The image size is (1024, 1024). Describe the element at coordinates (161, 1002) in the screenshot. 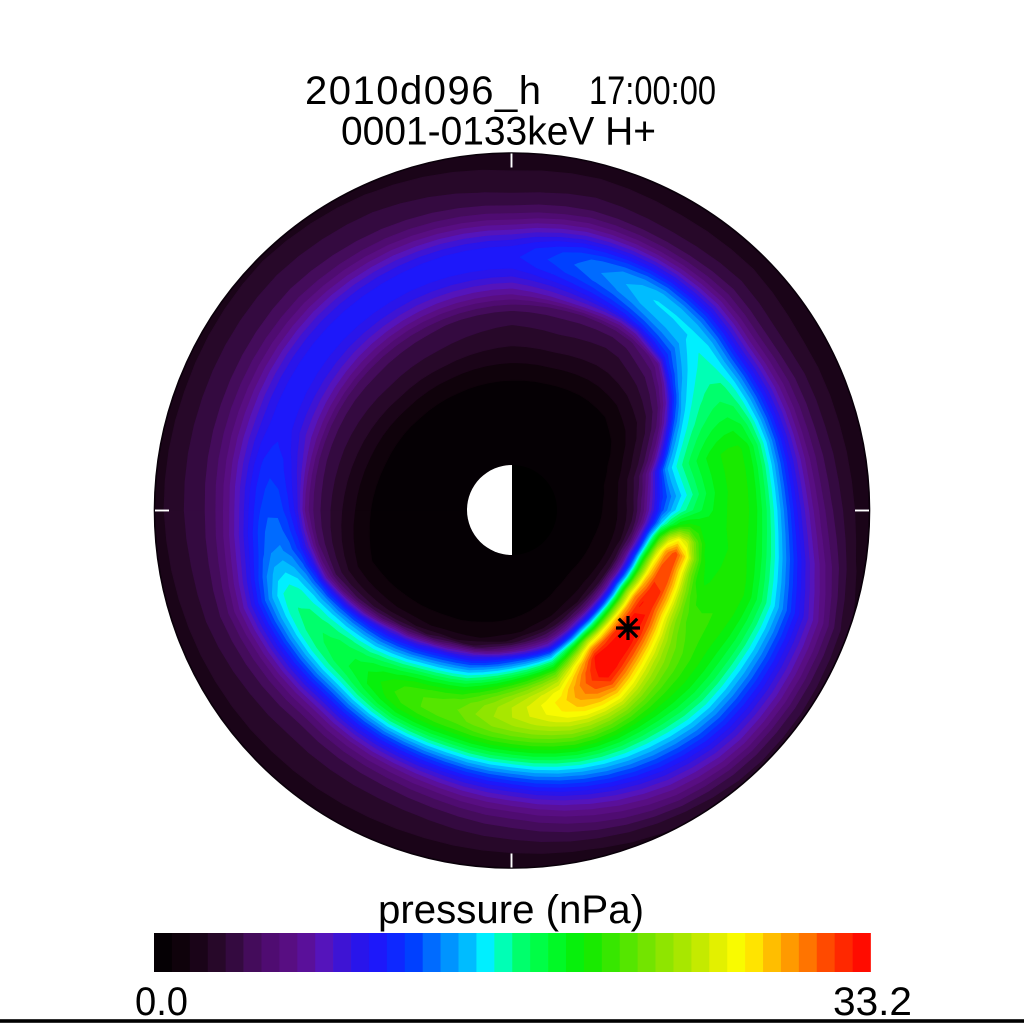

I see `svg-text: 0.0` at that location.